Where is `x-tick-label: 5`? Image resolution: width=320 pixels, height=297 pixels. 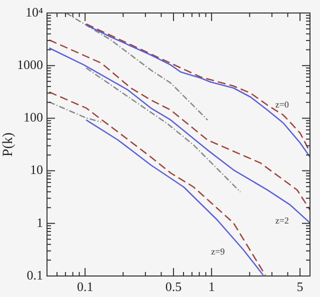 x-tick-label: 5 is located at coordinates (300, 286).